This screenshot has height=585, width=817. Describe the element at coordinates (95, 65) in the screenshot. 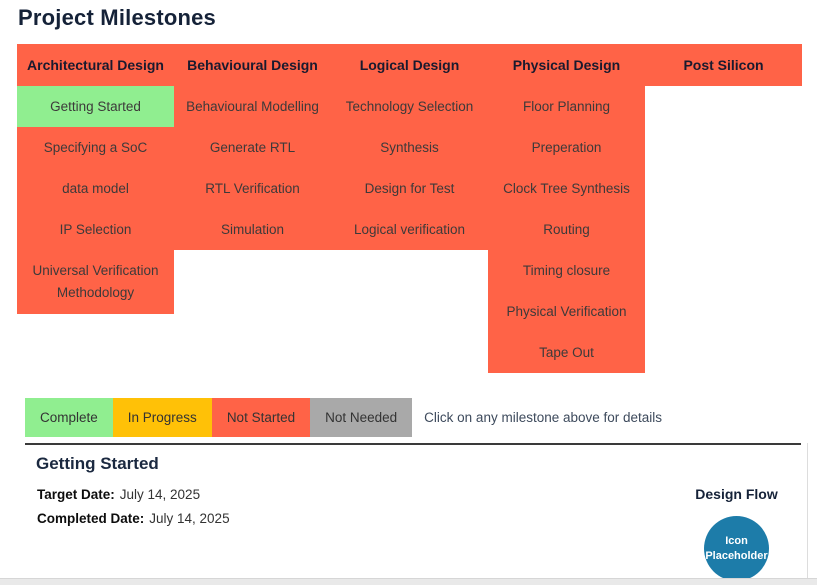

I see `column-header-architectural-design: Architectural Design` at that location.